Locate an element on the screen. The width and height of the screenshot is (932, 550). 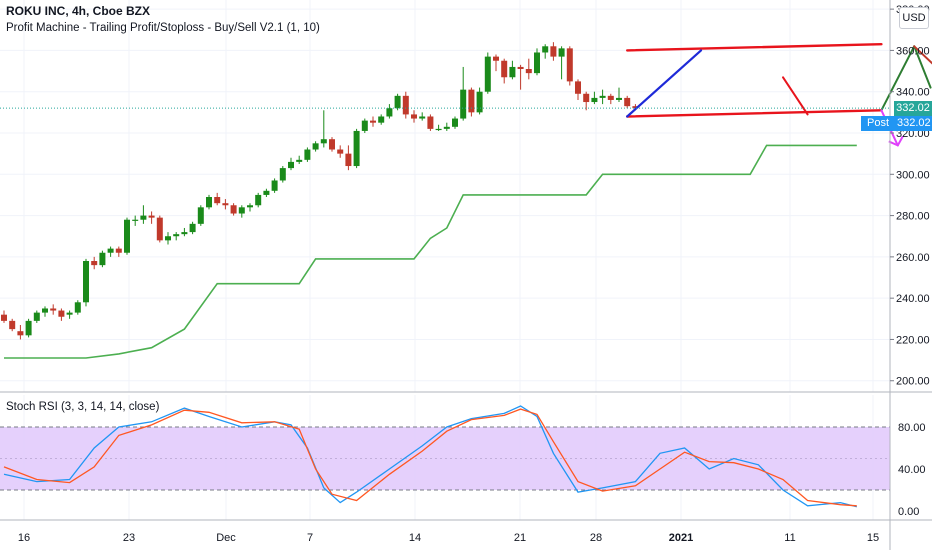
time-tick-label: 7 is located at coordinates (310, 538).